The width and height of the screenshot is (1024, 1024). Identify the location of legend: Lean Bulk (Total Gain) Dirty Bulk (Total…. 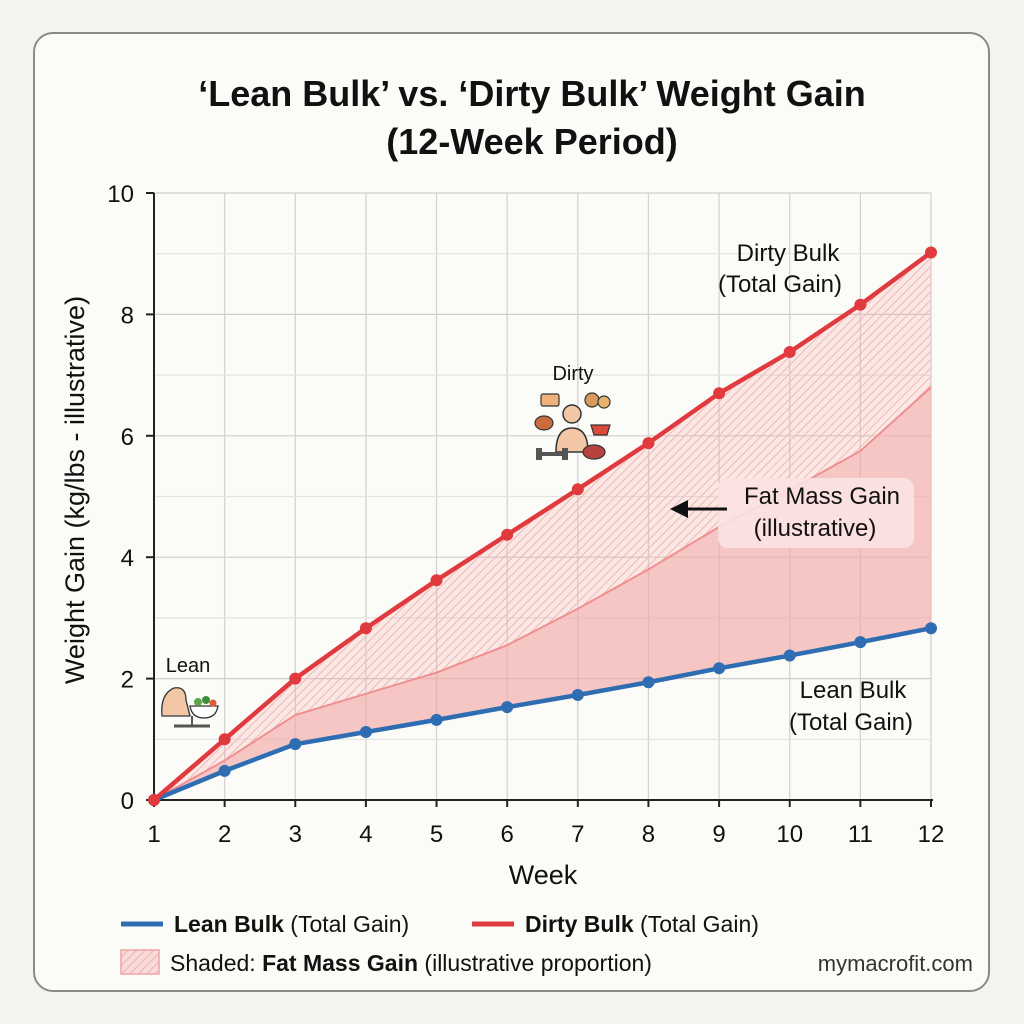
(439, 943).